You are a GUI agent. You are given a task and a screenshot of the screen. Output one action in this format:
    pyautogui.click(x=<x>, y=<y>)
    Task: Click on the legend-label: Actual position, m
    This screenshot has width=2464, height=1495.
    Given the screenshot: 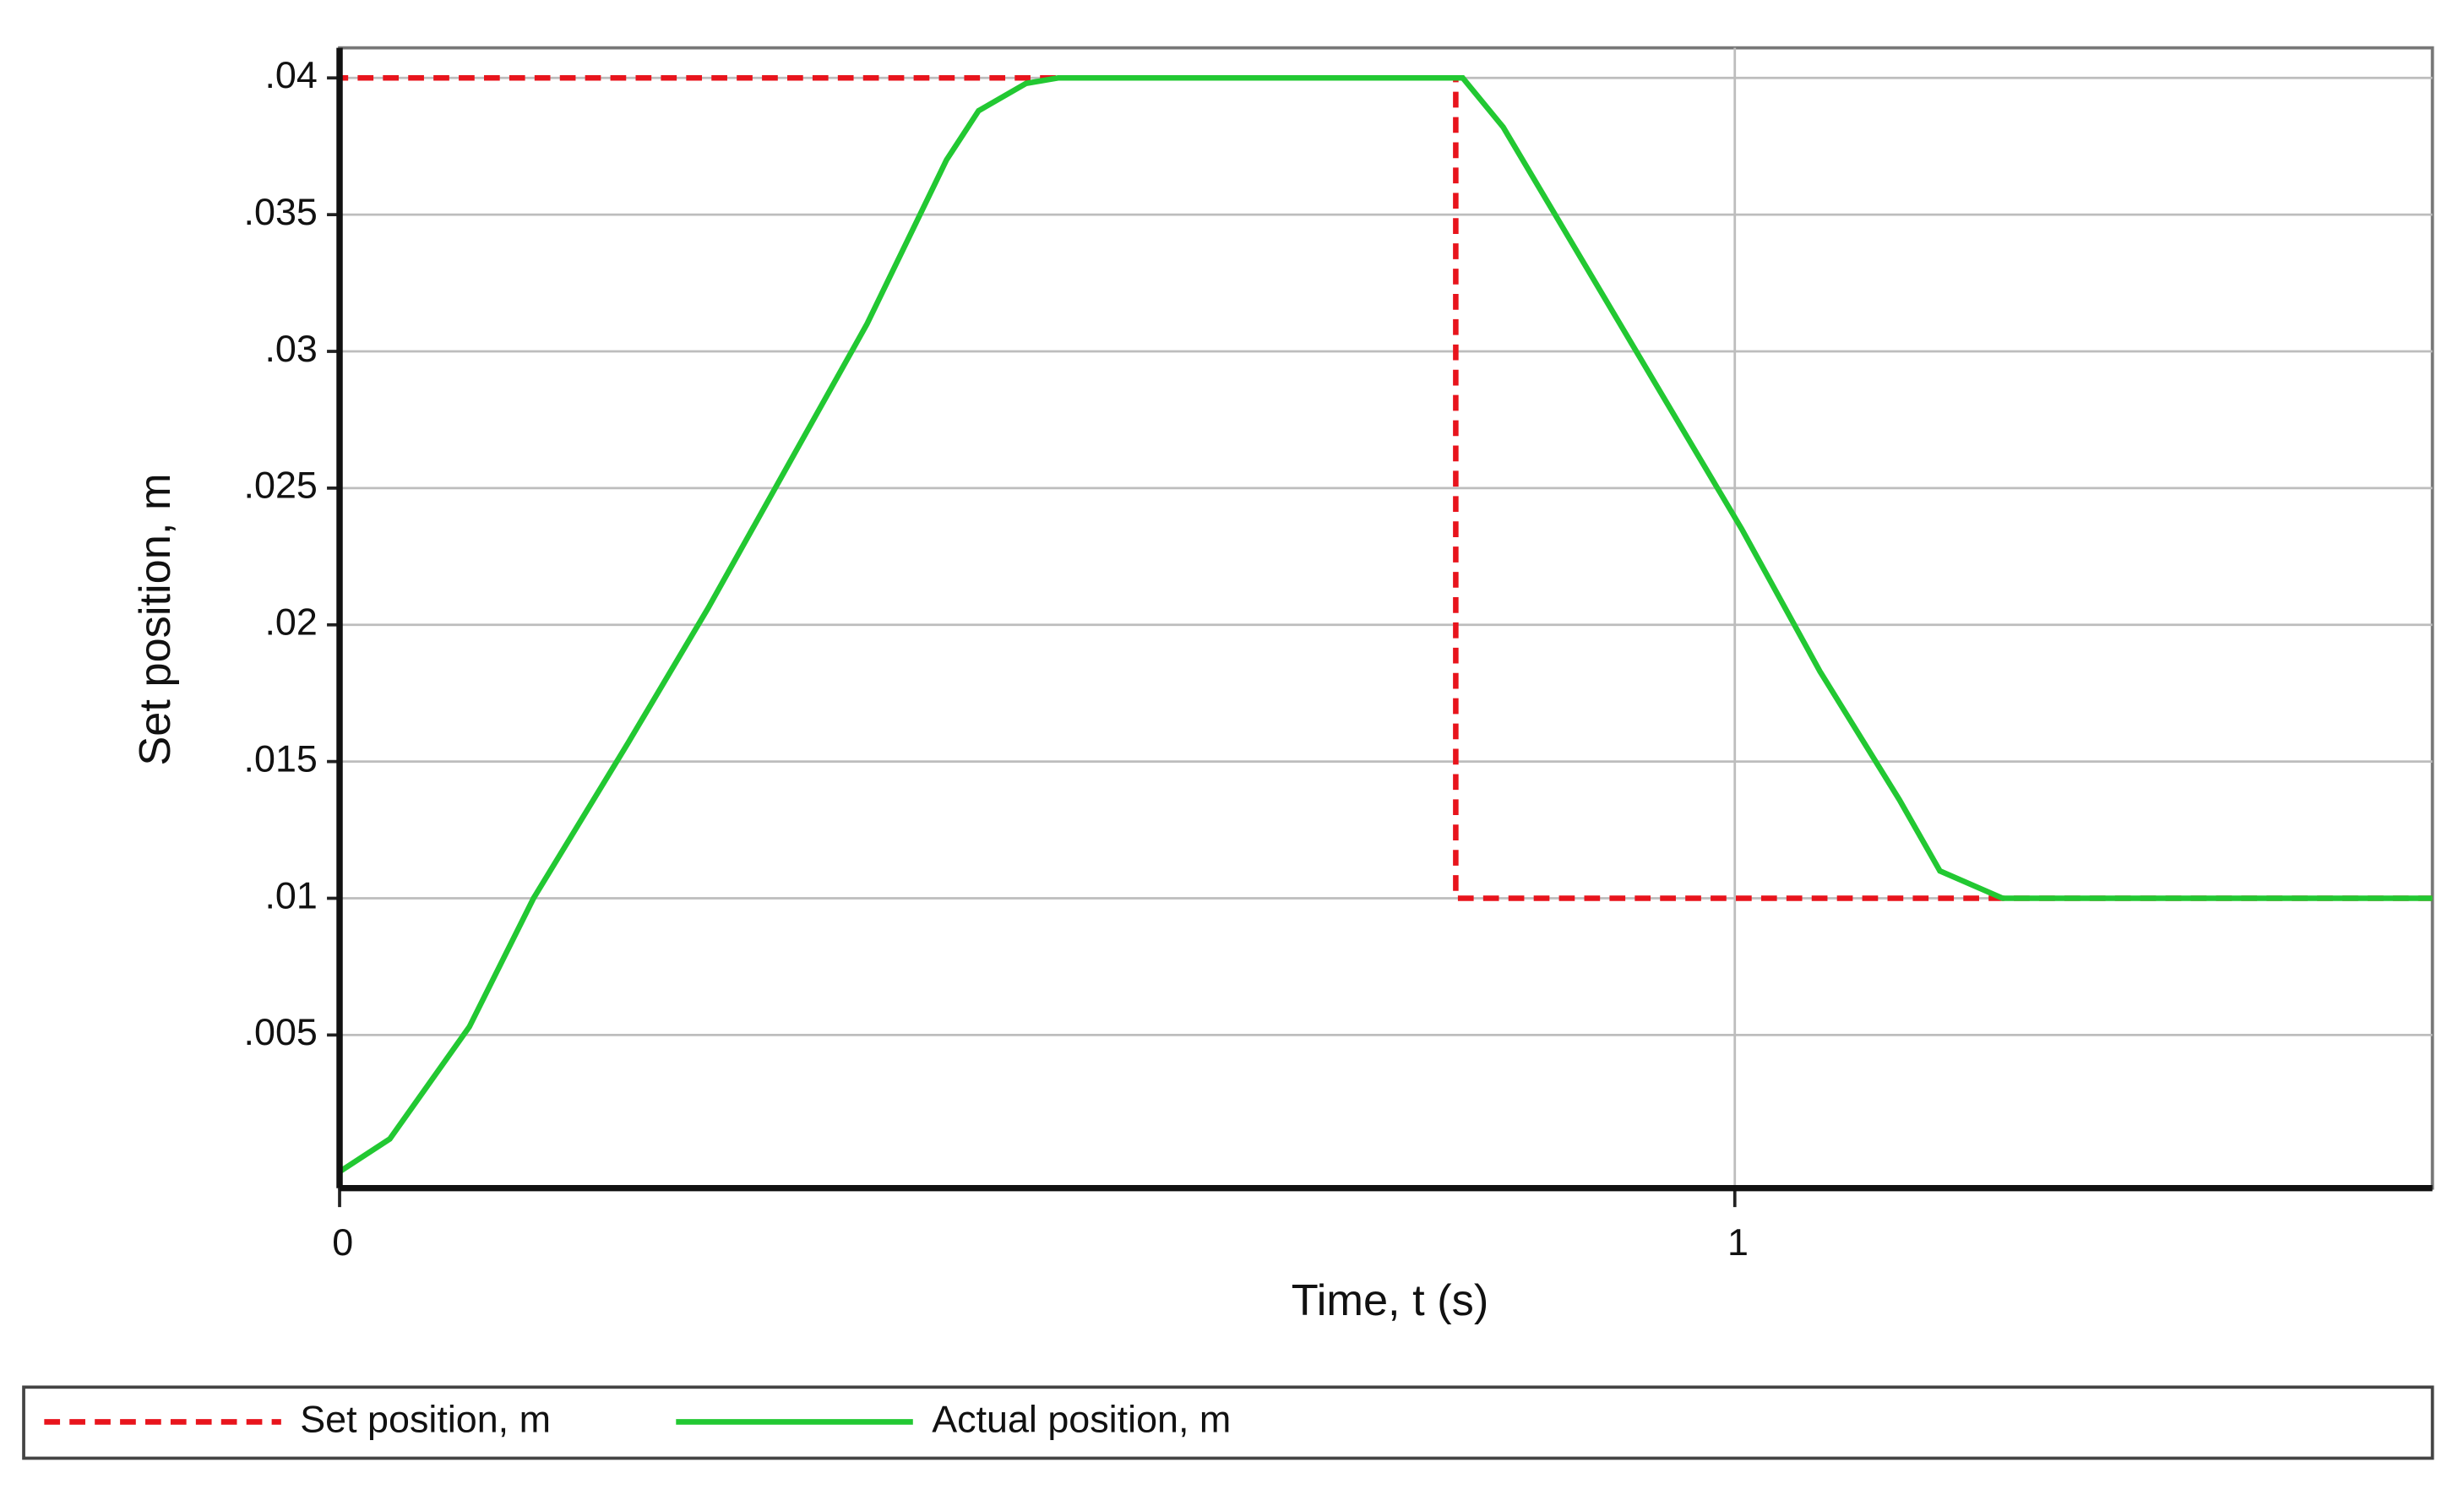 What is the action you would take?
    pyautogui.click(x=1082, y=1418)
    